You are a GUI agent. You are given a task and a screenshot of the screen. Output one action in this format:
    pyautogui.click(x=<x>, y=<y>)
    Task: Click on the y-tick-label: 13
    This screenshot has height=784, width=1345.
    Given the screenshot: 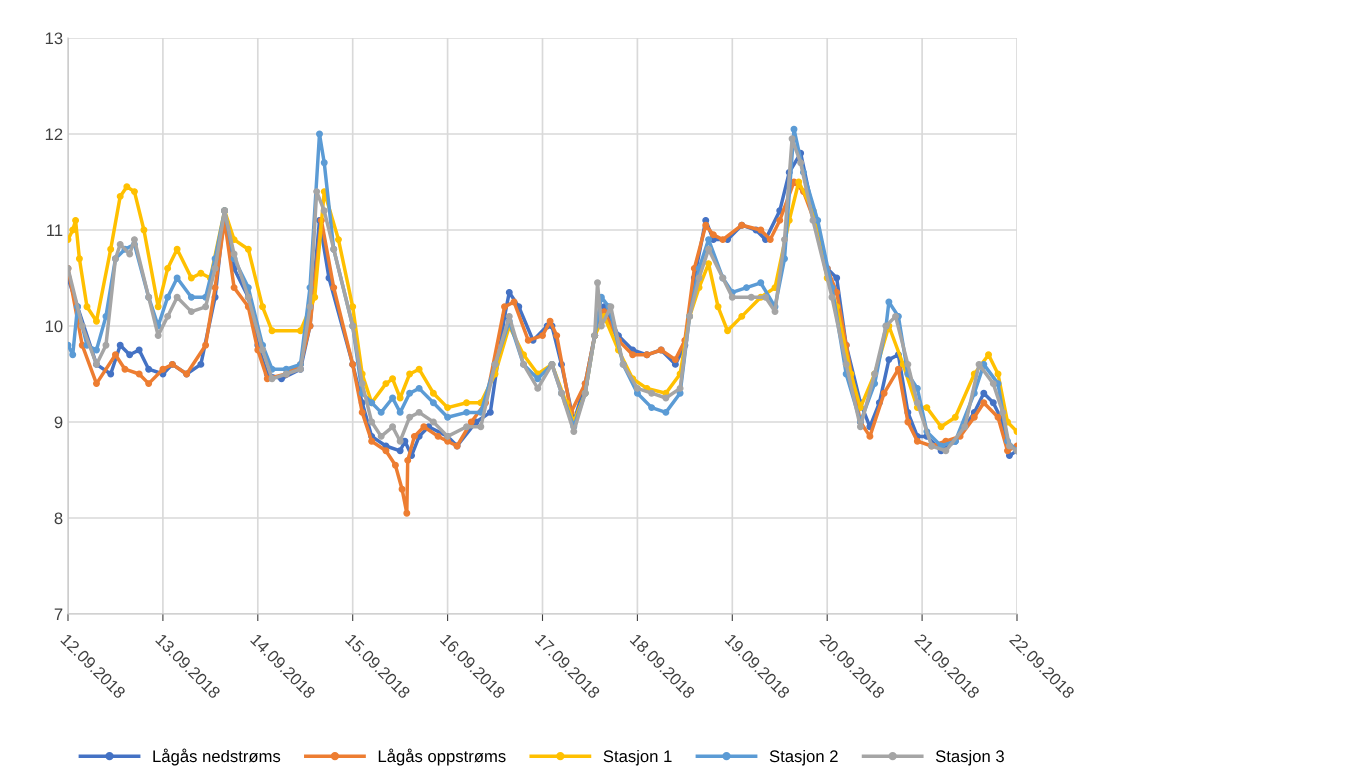 What is the action you would take?
    pyautogui.click(x=54, y=38)
    